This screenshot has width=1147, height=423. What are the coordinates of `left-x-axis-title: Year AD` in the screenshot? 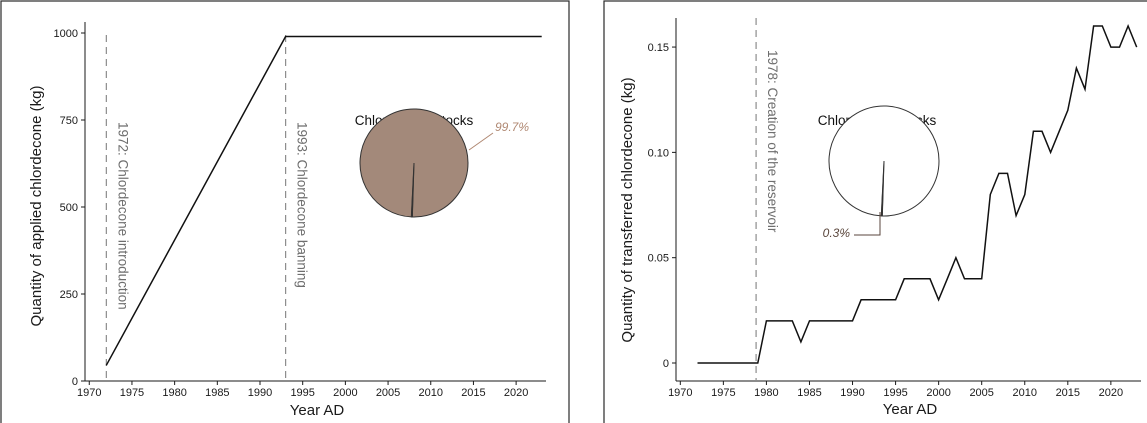 It's located at (317, 410).